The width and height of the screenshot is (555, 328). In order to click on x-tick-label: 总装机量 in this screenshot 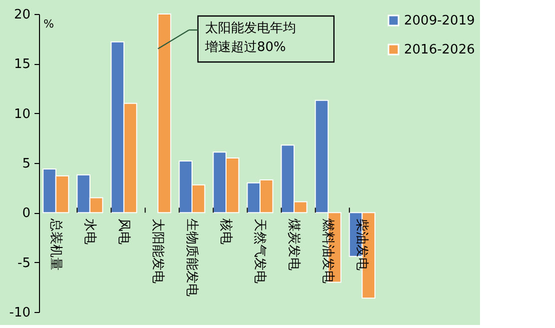, I will do `click(55, 244)`.